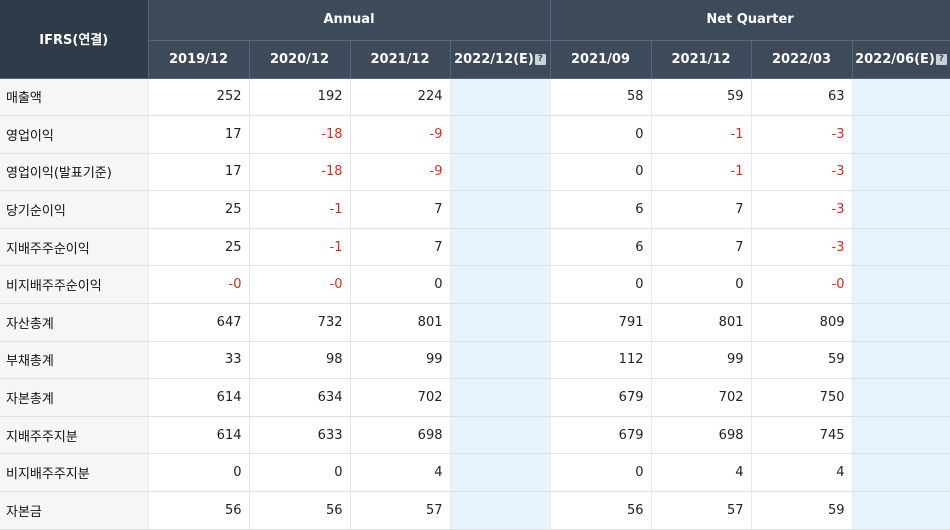  What do you see at coordinates (74, 510) in the screenshot?
I see `row-label: 자본금` at bounding box center [74, 510].